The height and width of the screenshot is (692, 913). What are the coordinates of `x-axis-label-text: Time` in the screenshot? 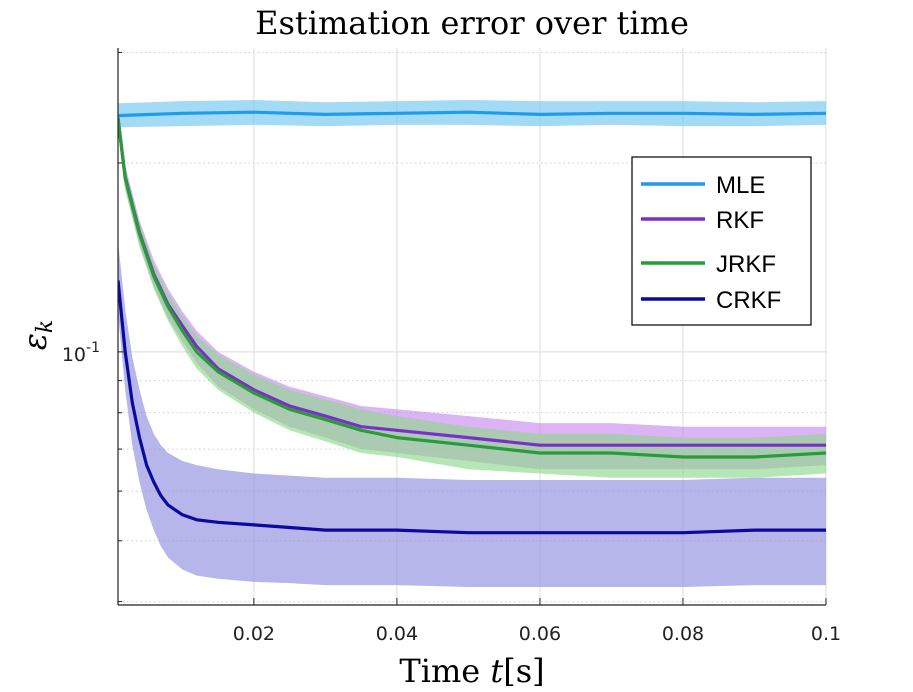 It's located at (444, 671).